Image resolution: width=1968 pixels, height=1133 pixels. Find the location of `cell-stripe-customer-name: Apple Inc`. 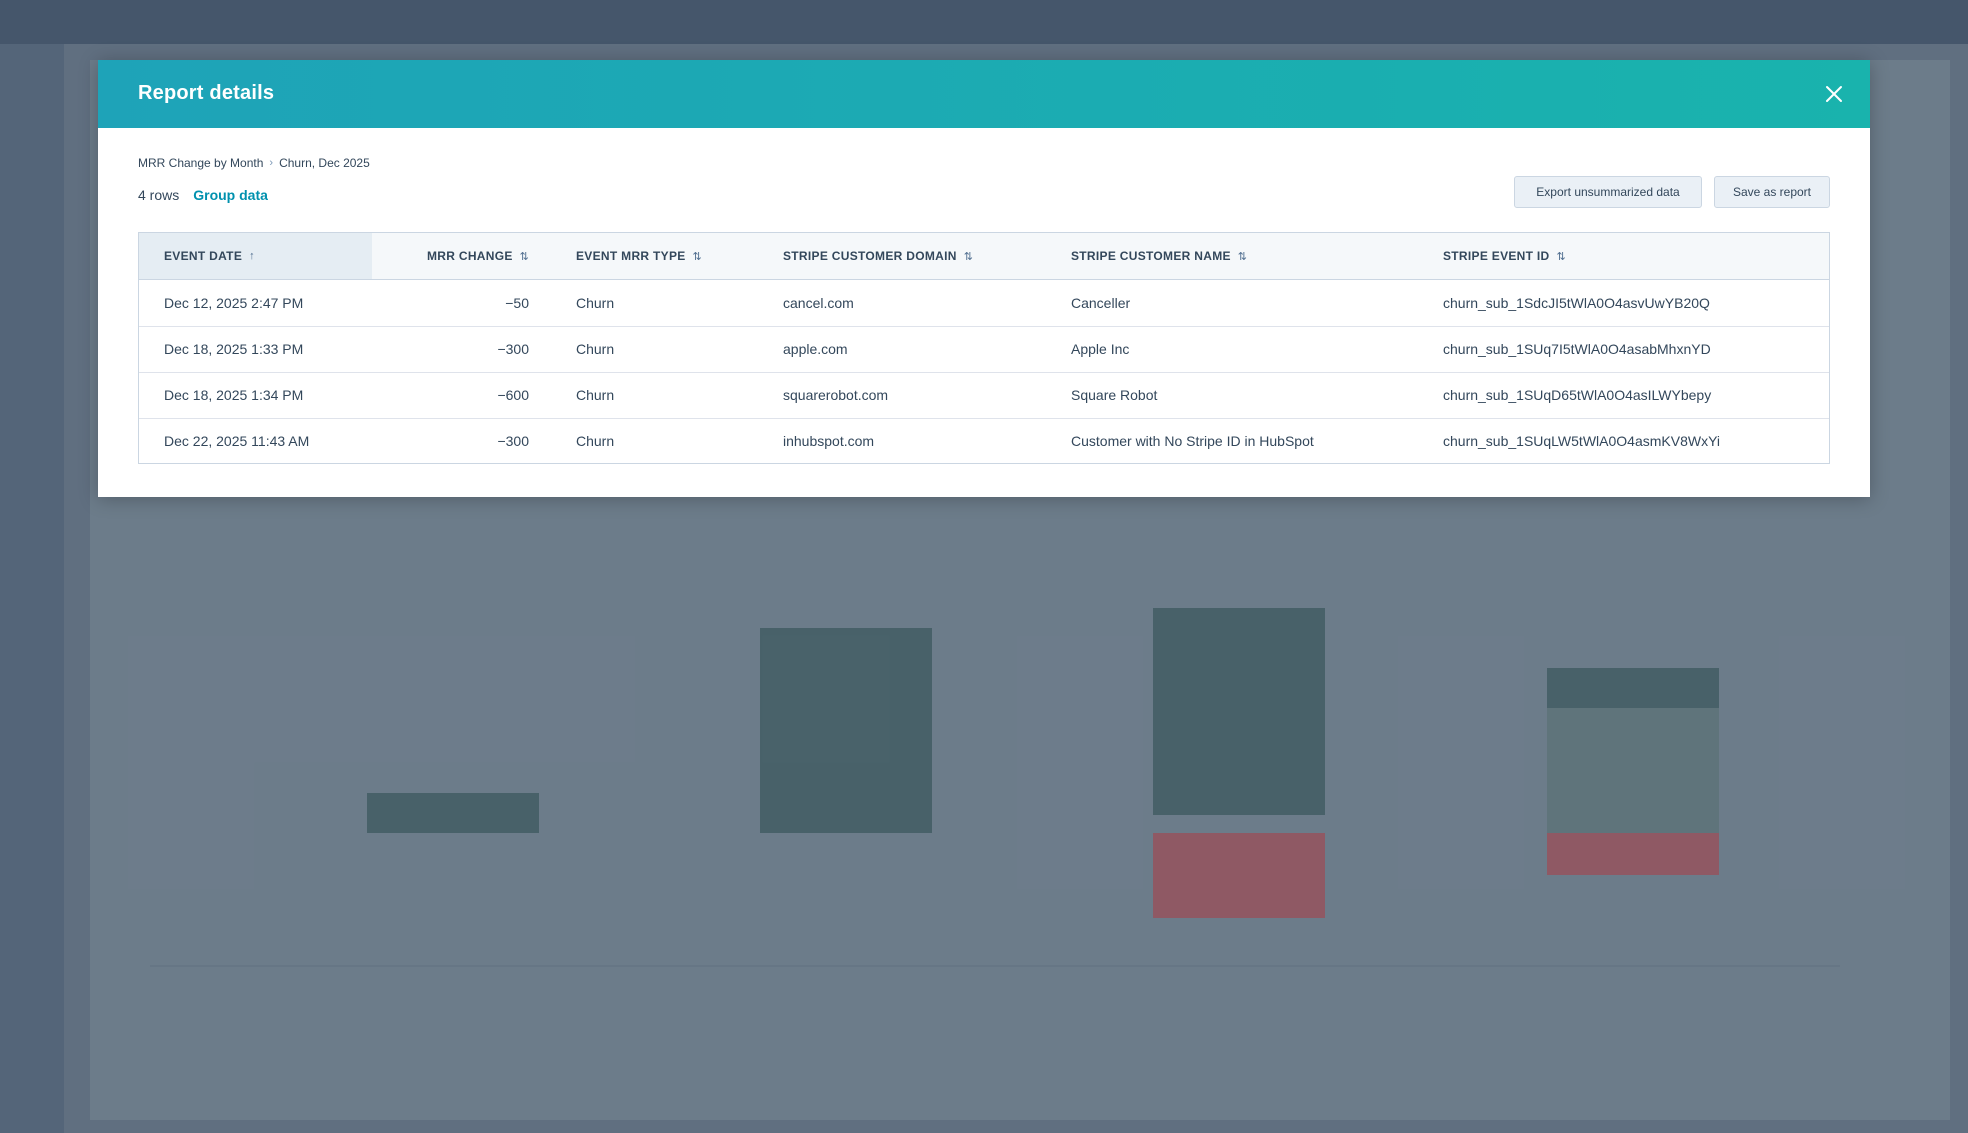

cell-stripe-customer-name: Apple Inc is located at coordinates (1100, 349).